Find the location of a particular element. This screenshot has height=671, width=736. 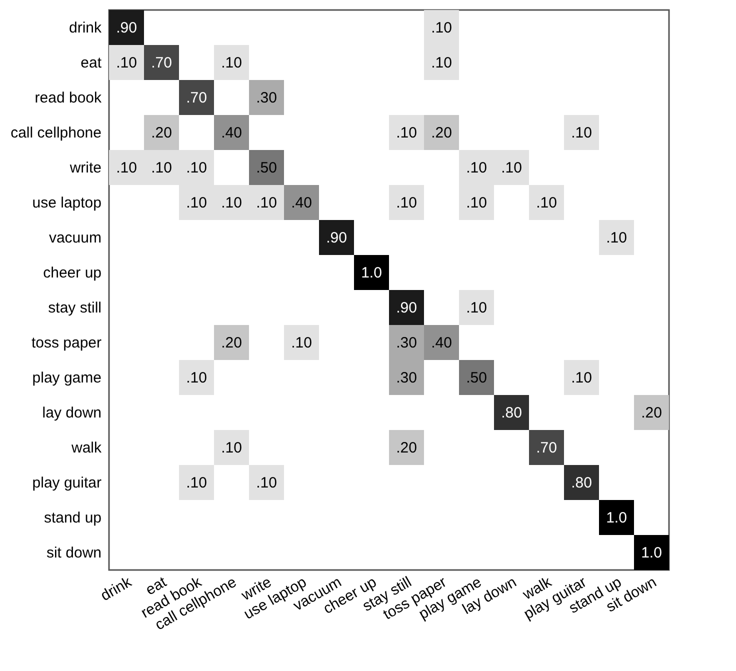

y-tick-label: write is located at coordinates (85, 168).